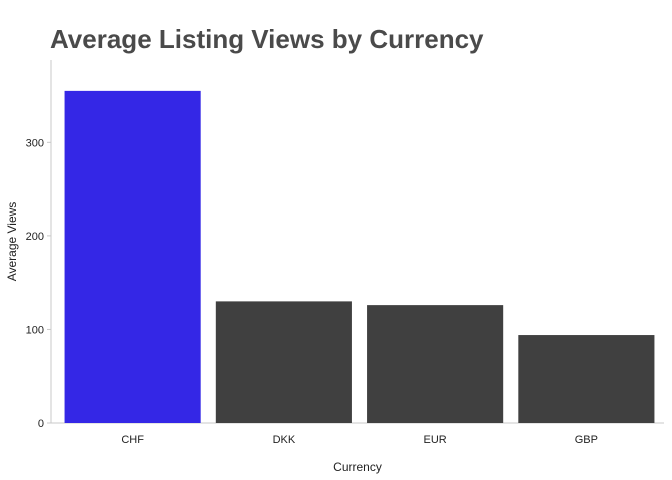 The image size is (672, 480). Describe the element at coordinates (35, 237) in the screenshot. I see `y-tick-label: 200` at that location.